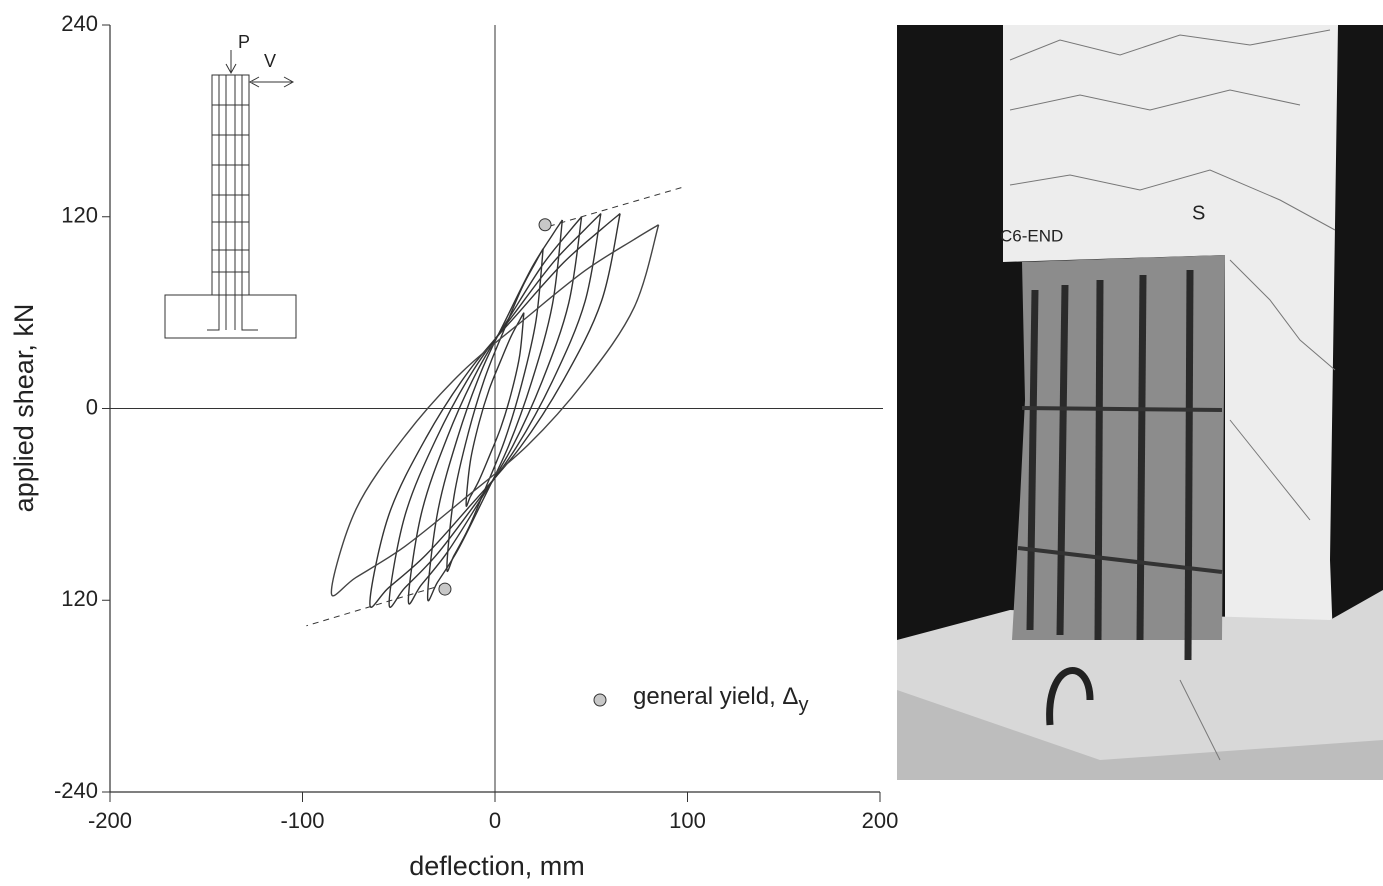 The width and height of the screenshot is (1383, 886). I want to click on footing-sketch, so click(230, 316).